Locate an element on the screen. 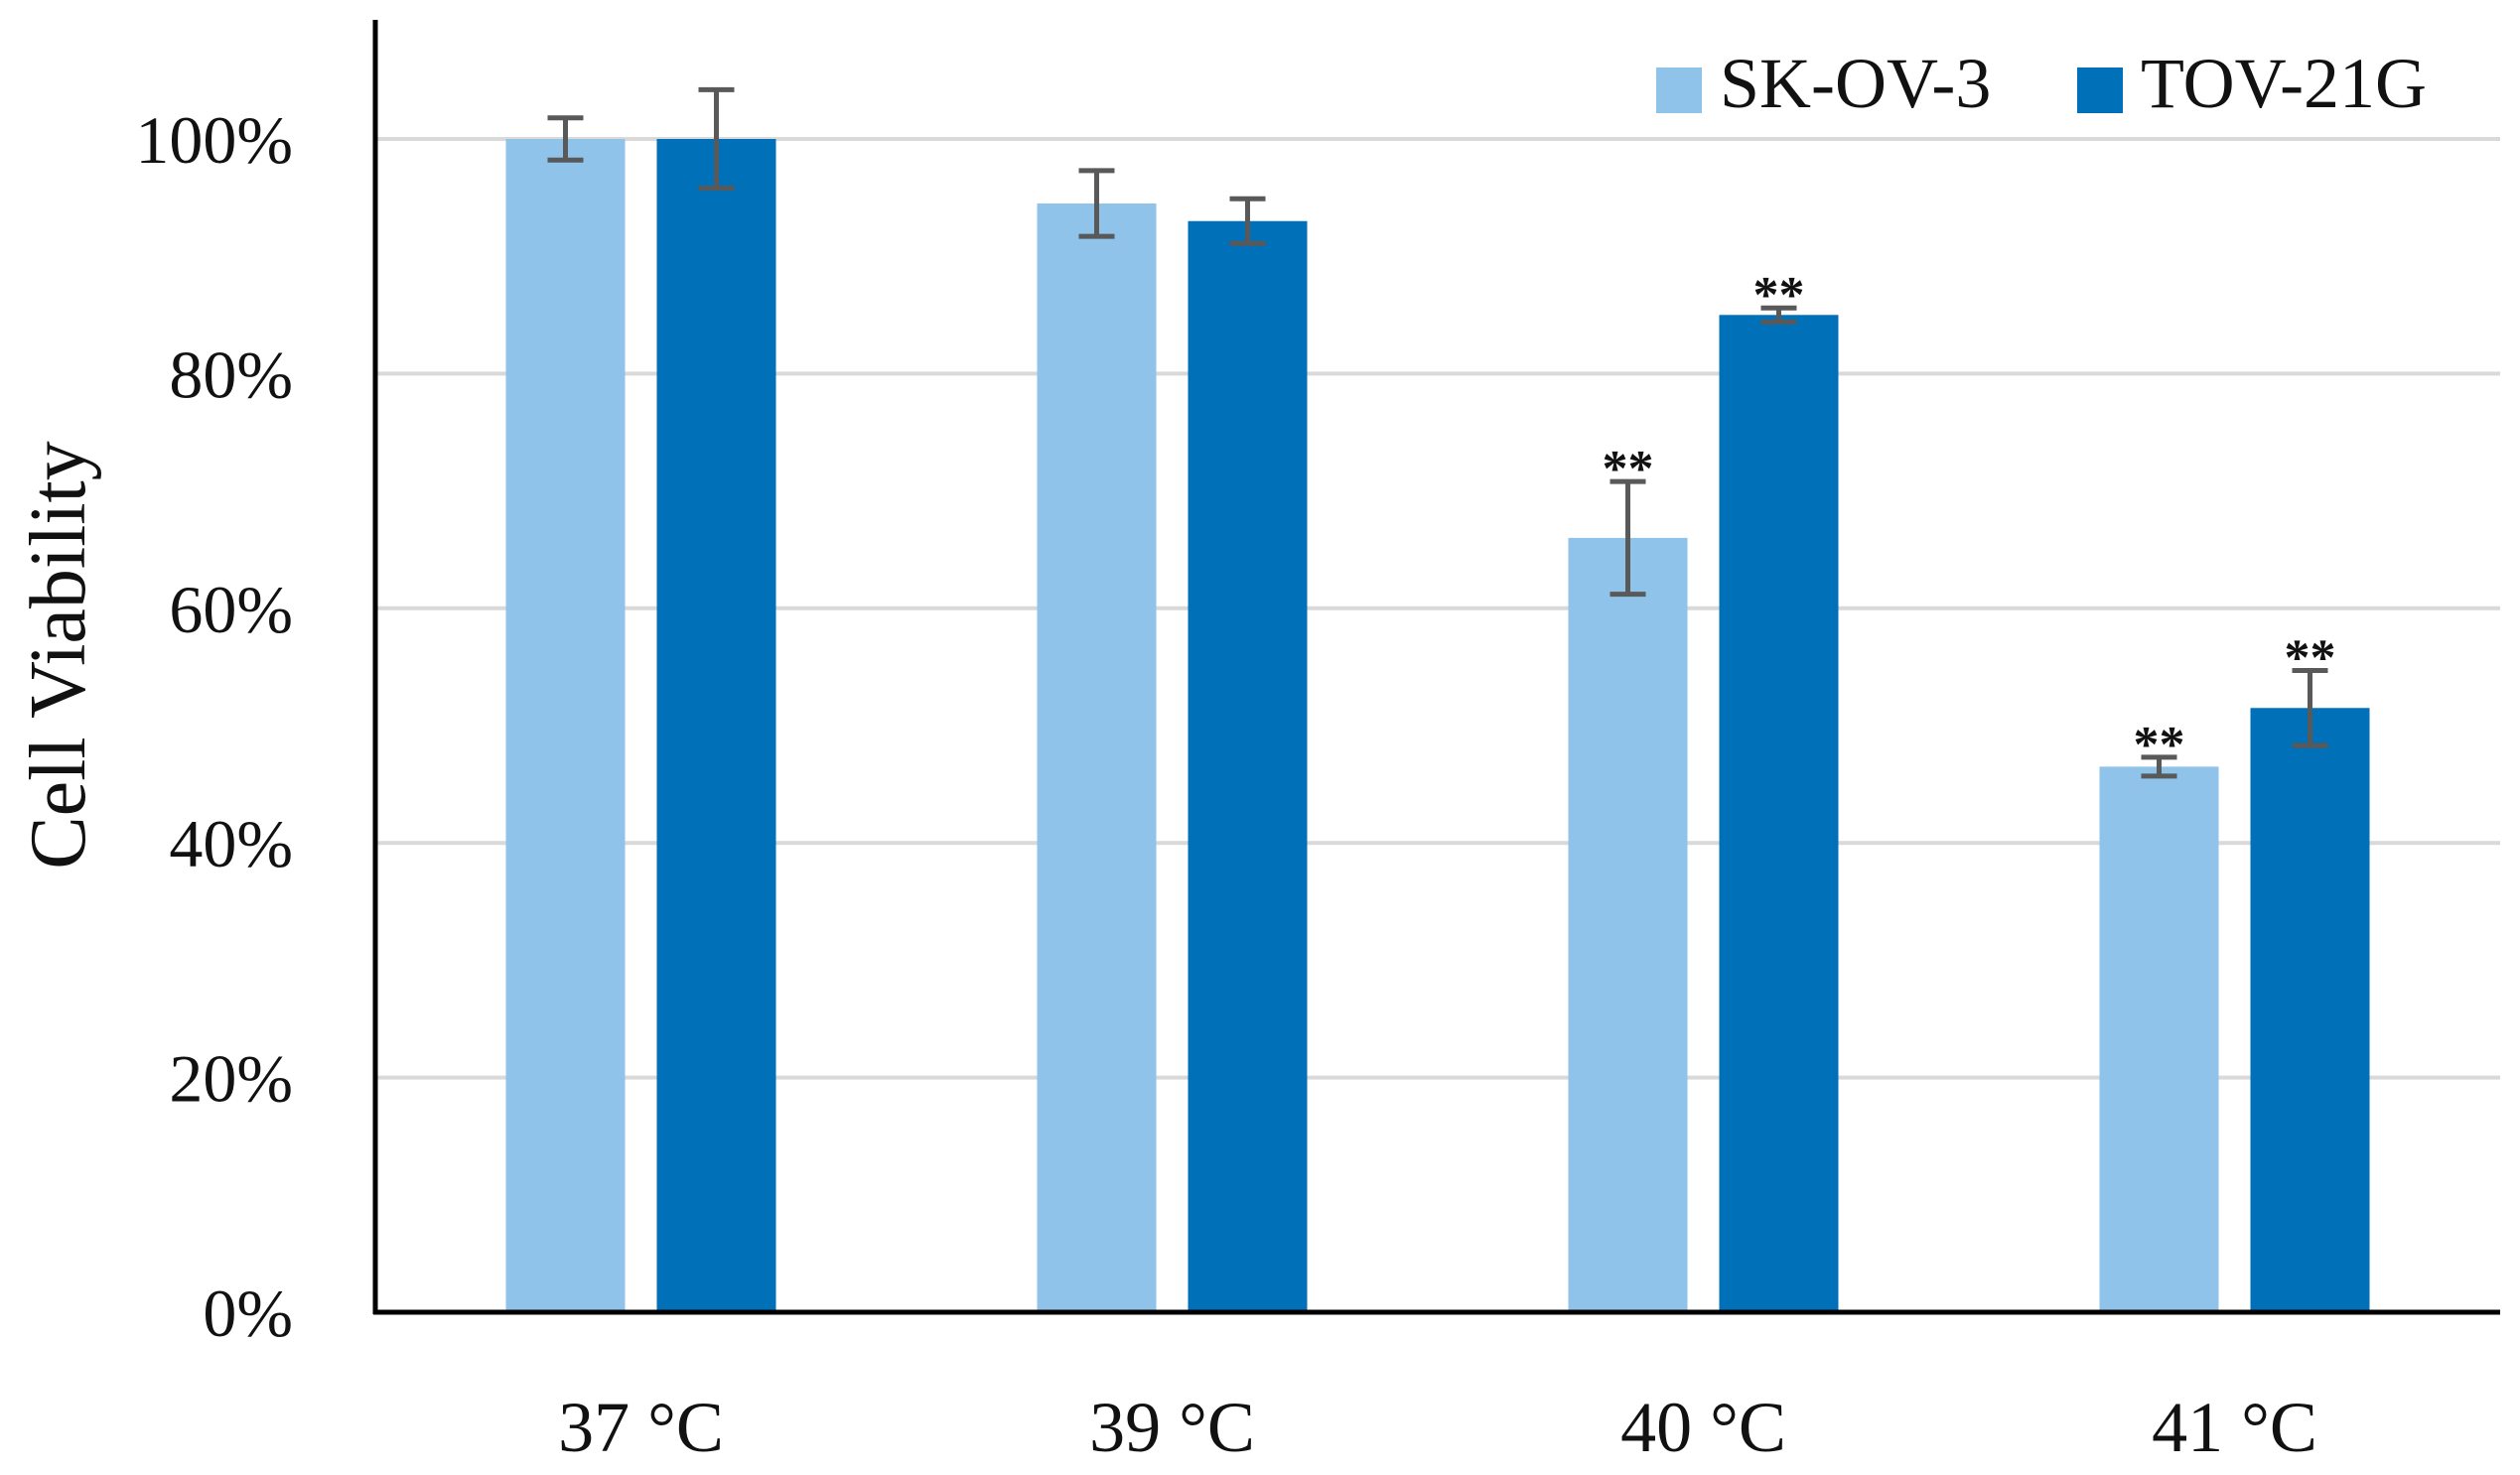 This screenshot has height=1475, width=2520. y-tick-label: 0% is located at coordinates (248, 1313).